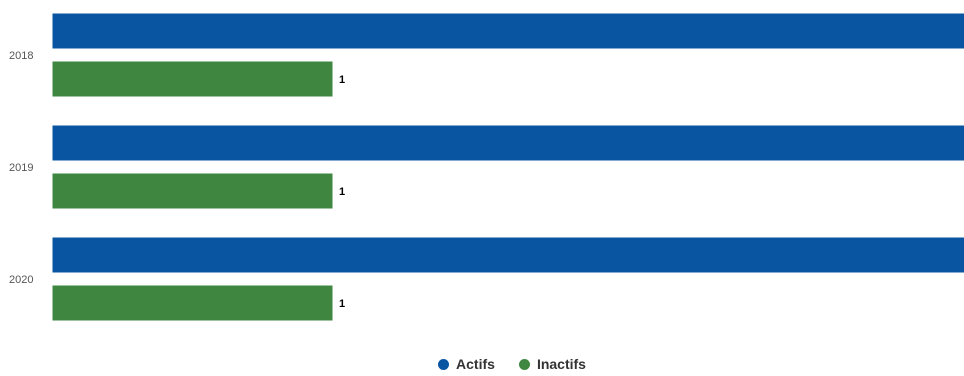 The image size is (964, 376). I want to click on legend-label-inactifs: Inactifs, so click(561, 364).